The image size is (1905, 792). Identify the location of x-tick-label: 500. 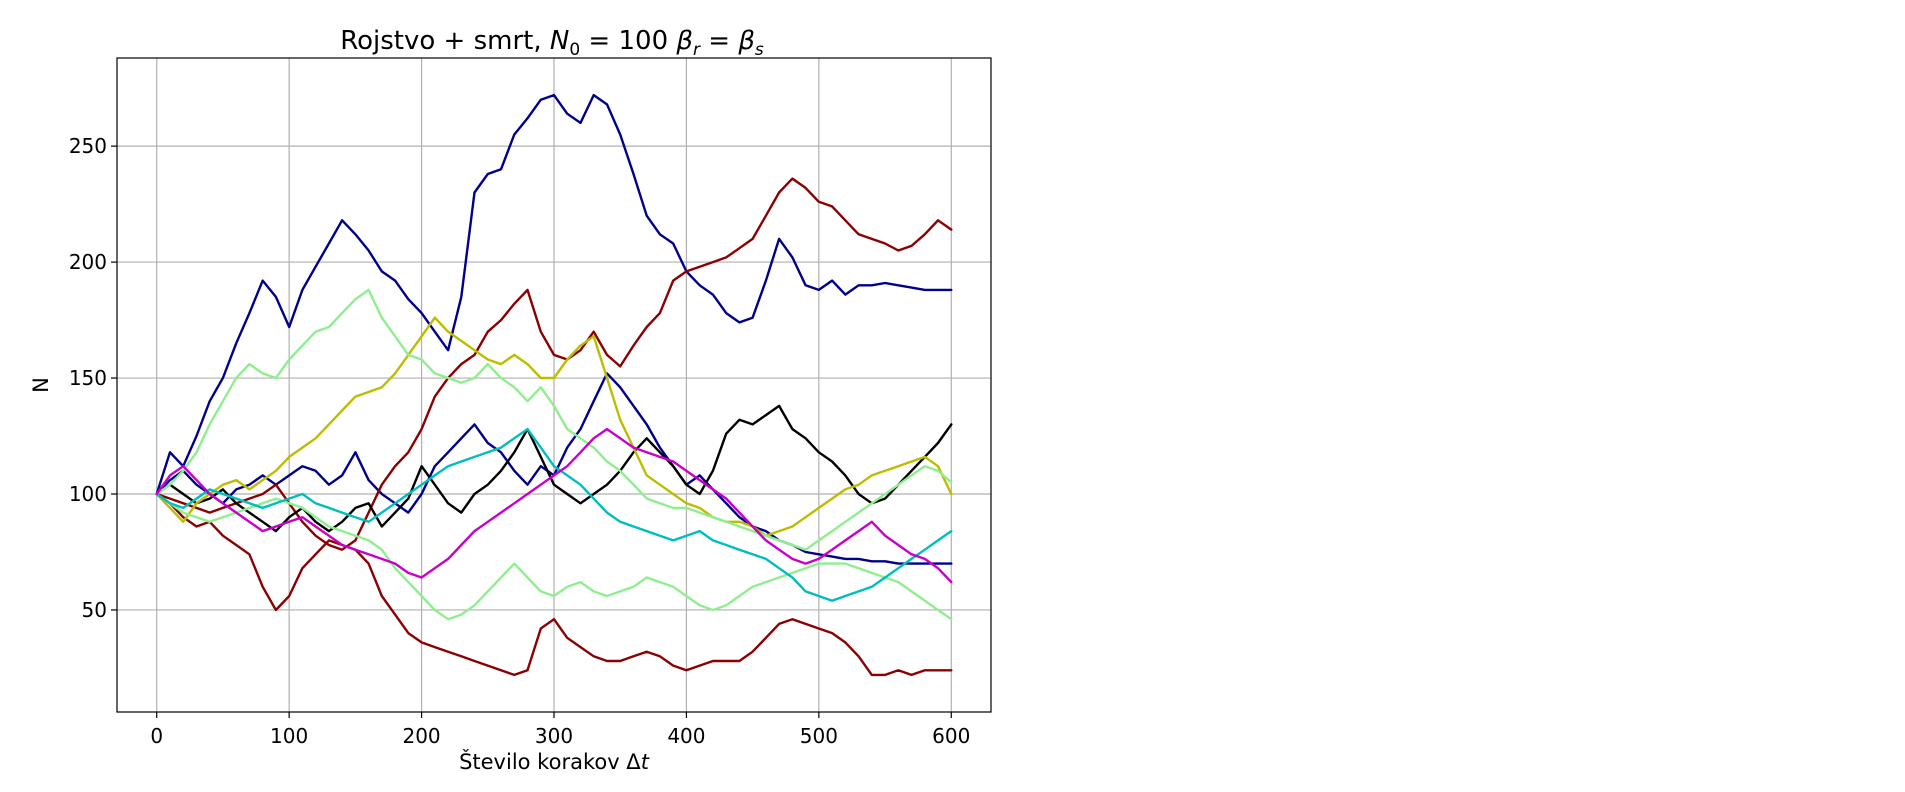
(819, 736).